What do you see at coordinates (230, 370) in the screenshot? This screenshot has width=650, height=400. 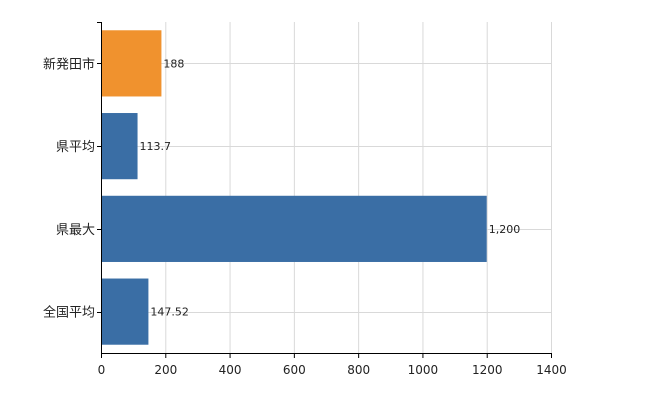 I see `x-tick-label: 400` at bounding box center [230, 370].